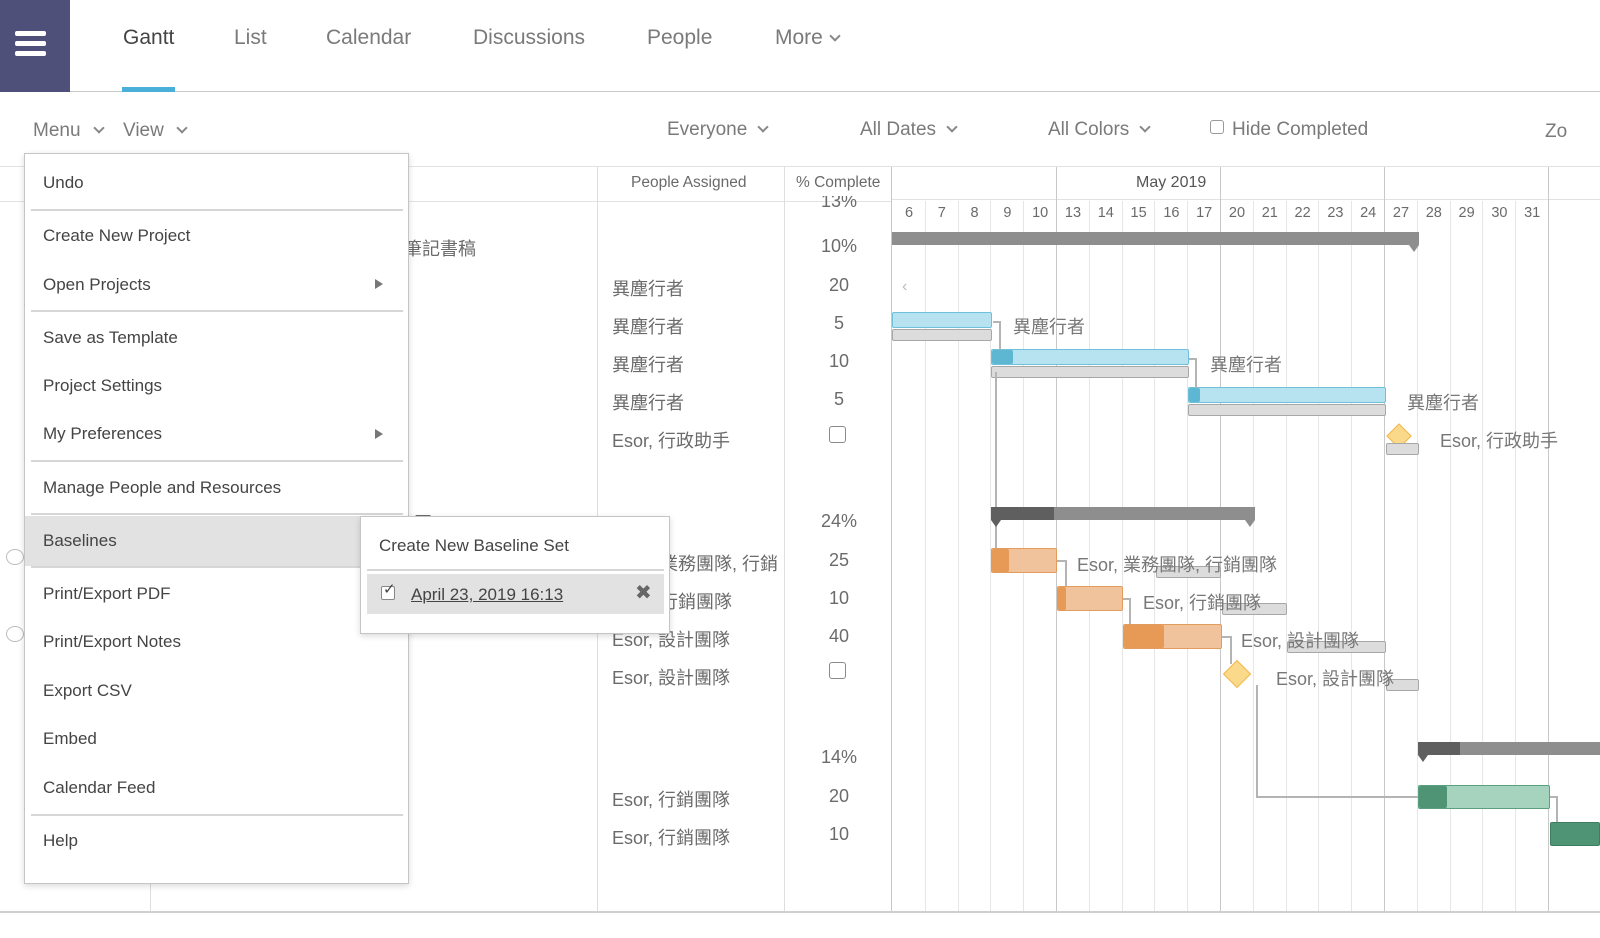  What do you see at coordinates (487, 594) in the screenshot?
I see `baseline-link: April 23, 2019 16:13` at bounding box center [487, 594].